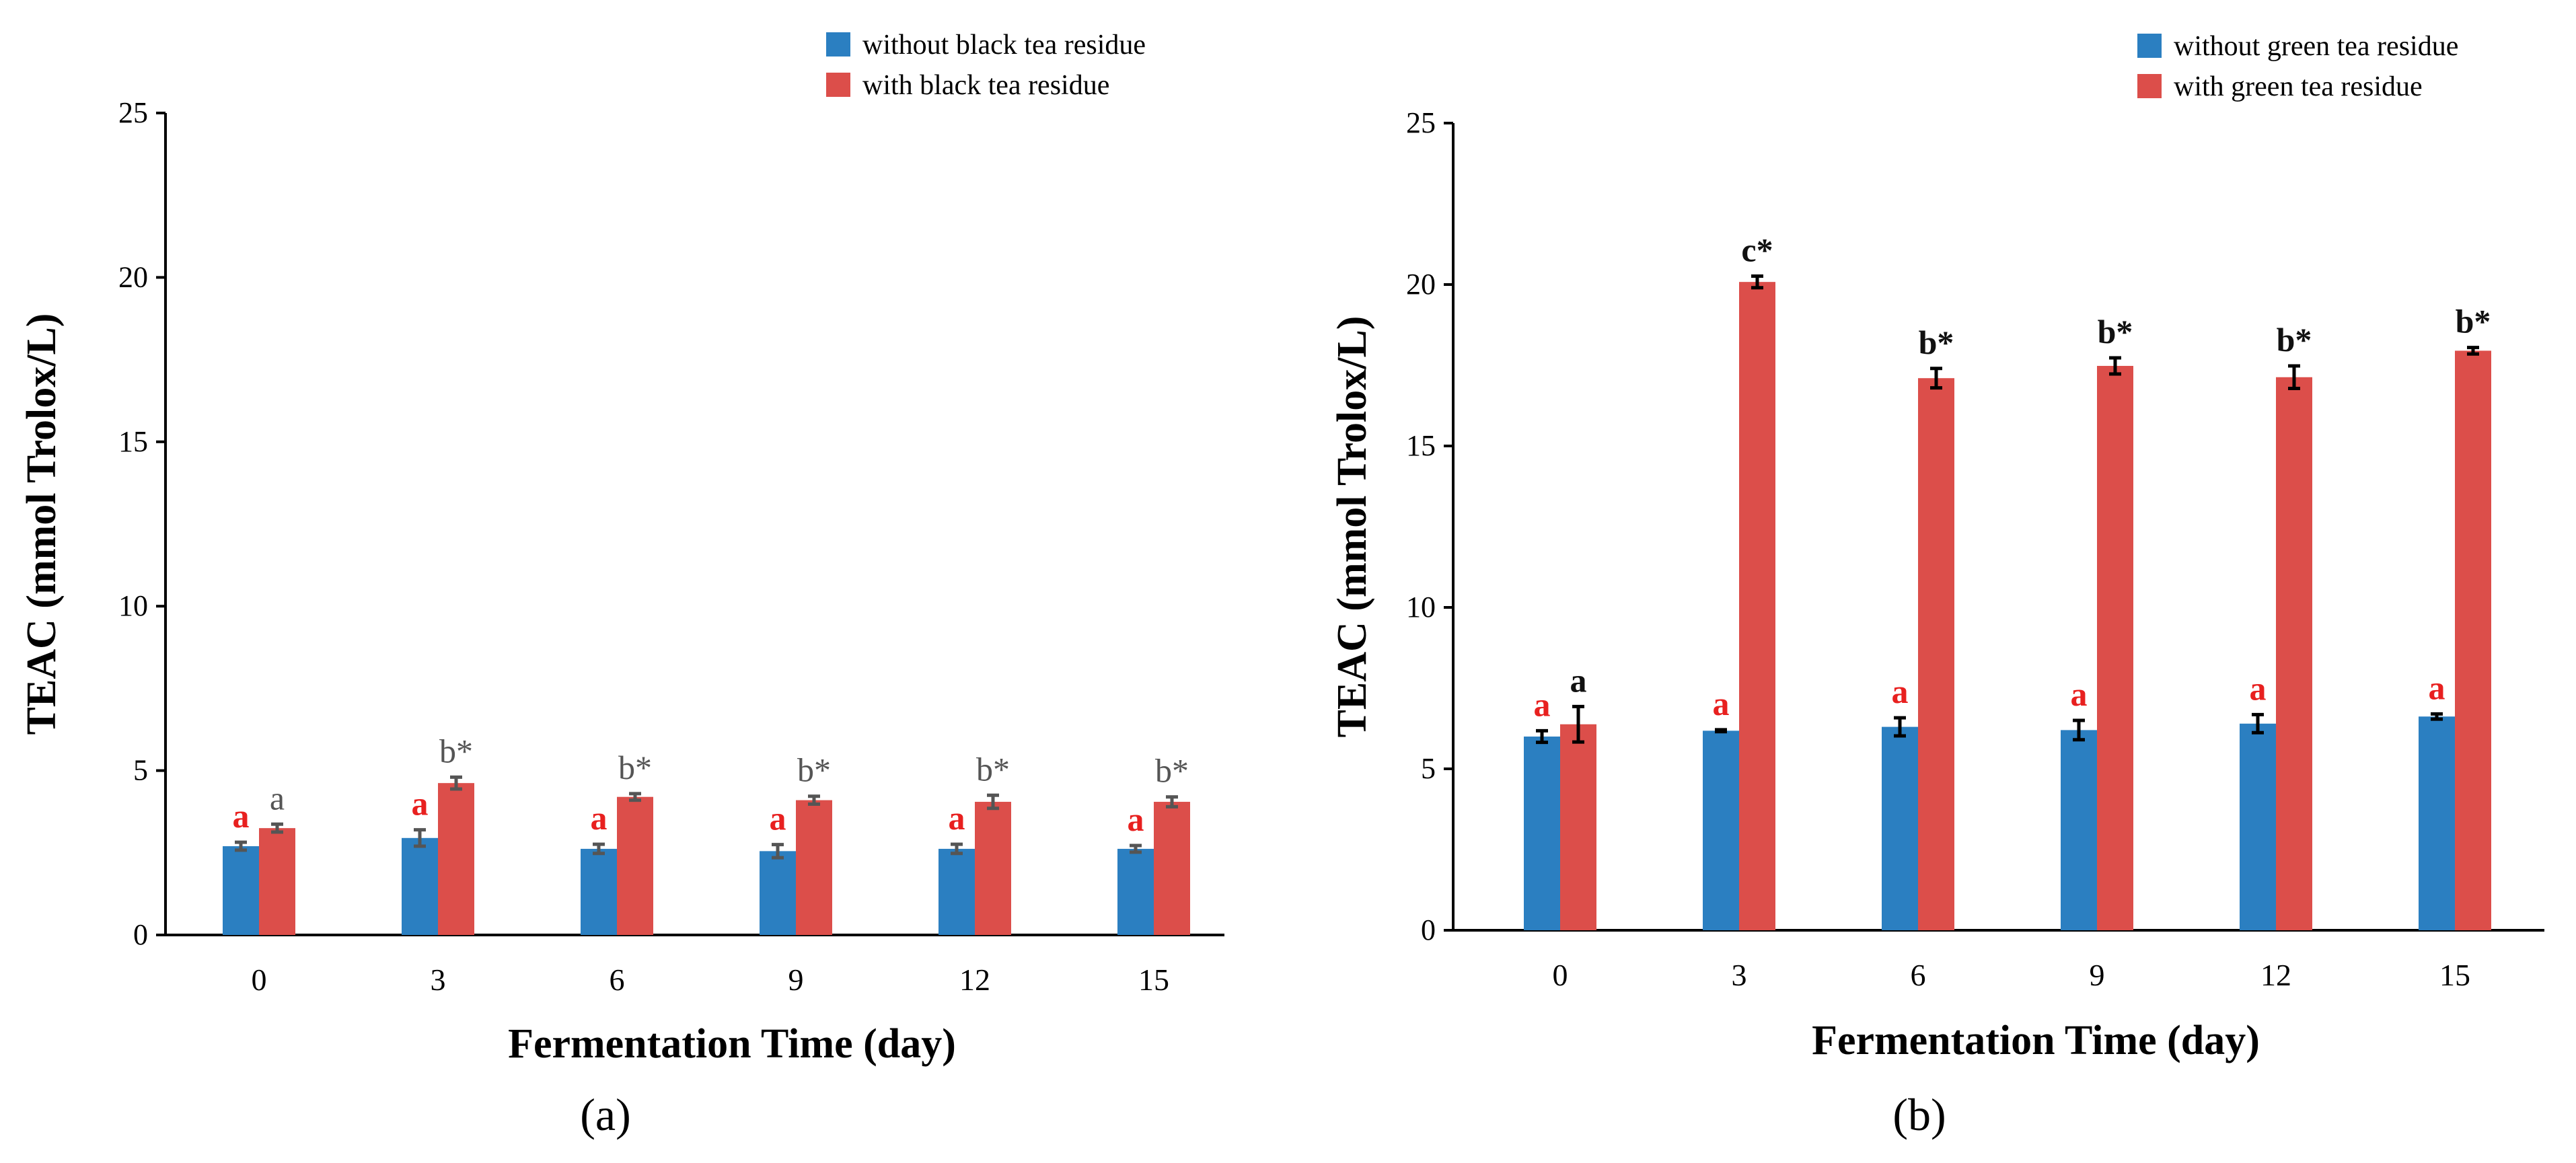 The width and height of the screenshot is (2576, 1163). Describe the element at coordinates (1004, 46) in the screenshot. I see `legend-label: without black tea residue` at that location.